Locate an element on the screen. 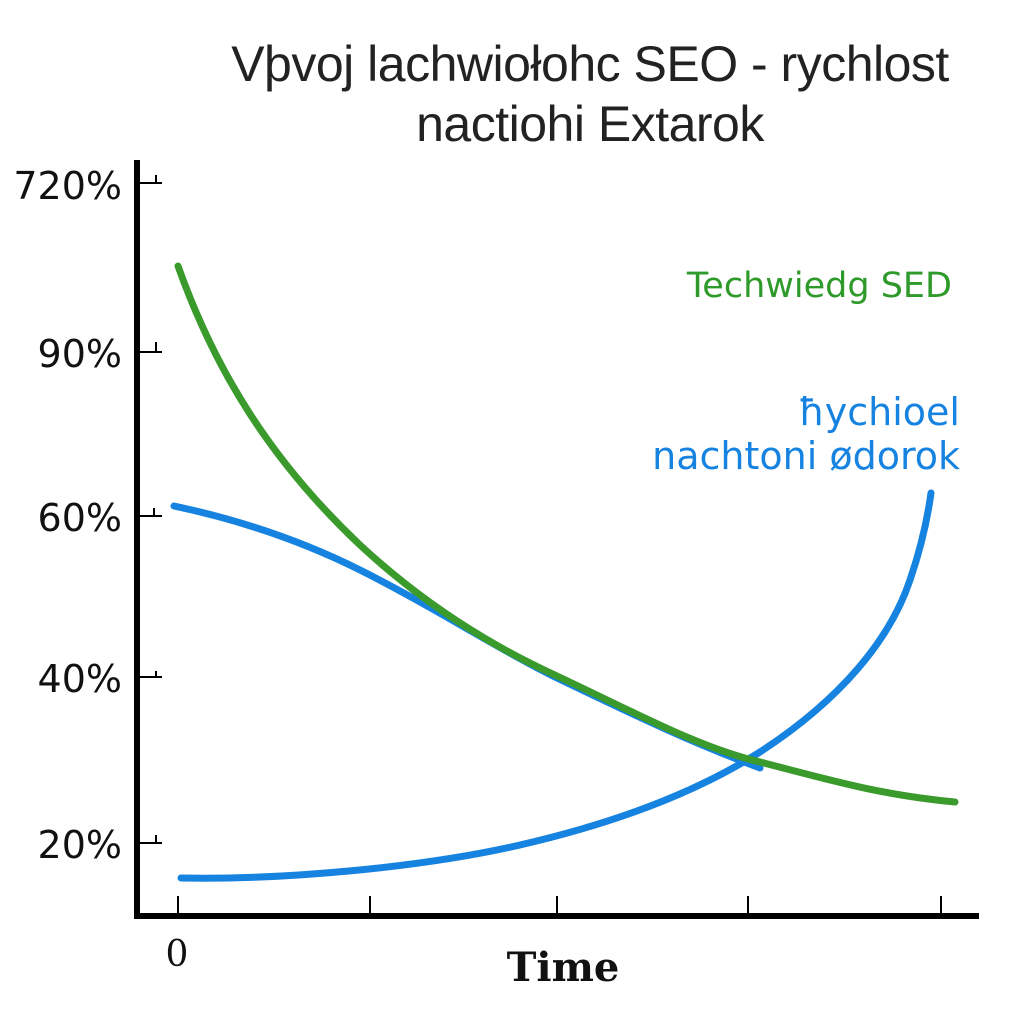  x-ticks is located at coordinates (559, 905).